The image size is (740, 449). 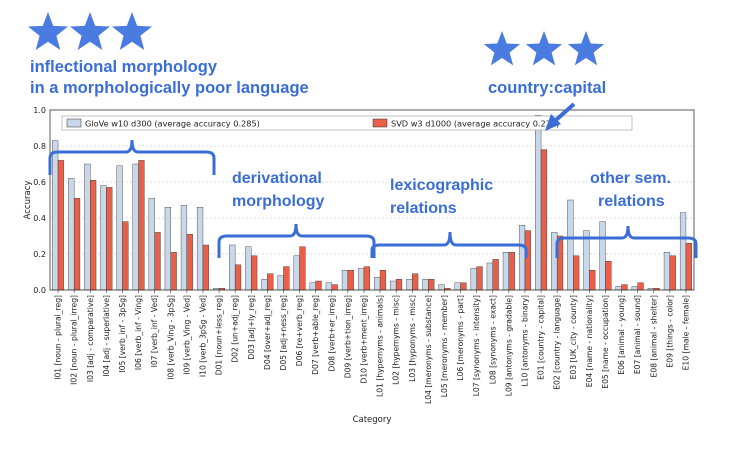 I want to click on annotation-lexicographic-line1: lexicographic, so click(x=441, y=185).